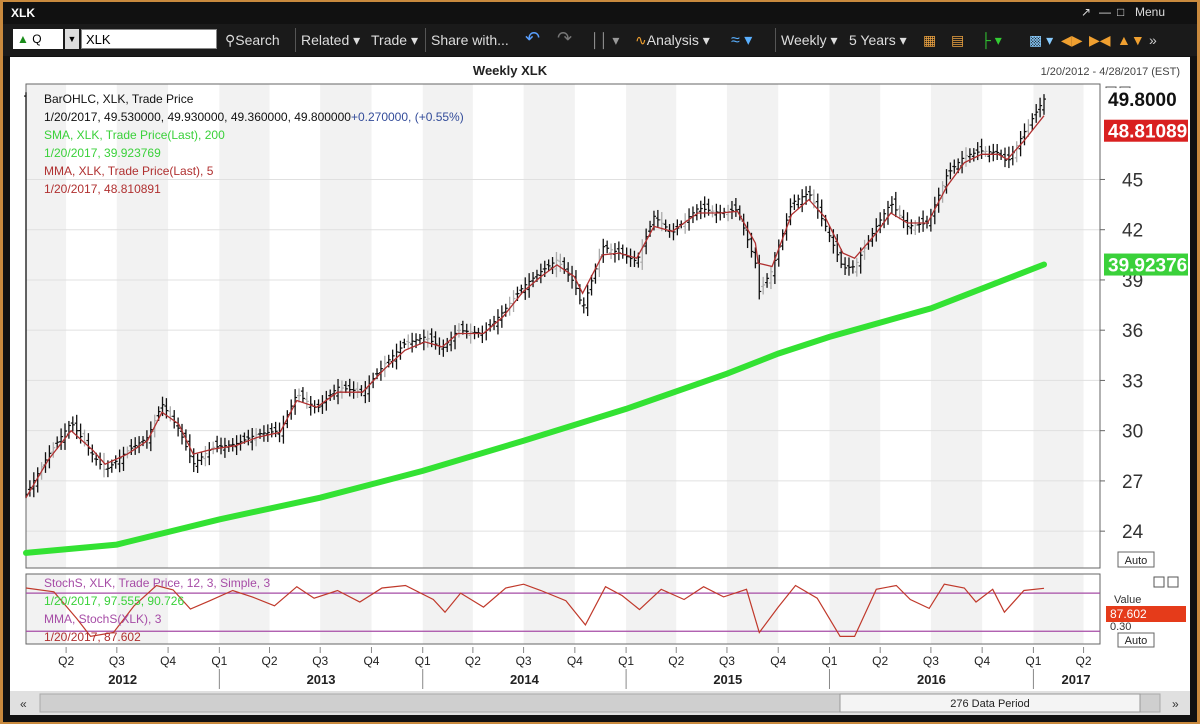 This screenshot has height=724, width=1200. Describe the element at coordinates (23, 704) in the screenshot. I see `scroll-left-arrow-icon: «` at that location.